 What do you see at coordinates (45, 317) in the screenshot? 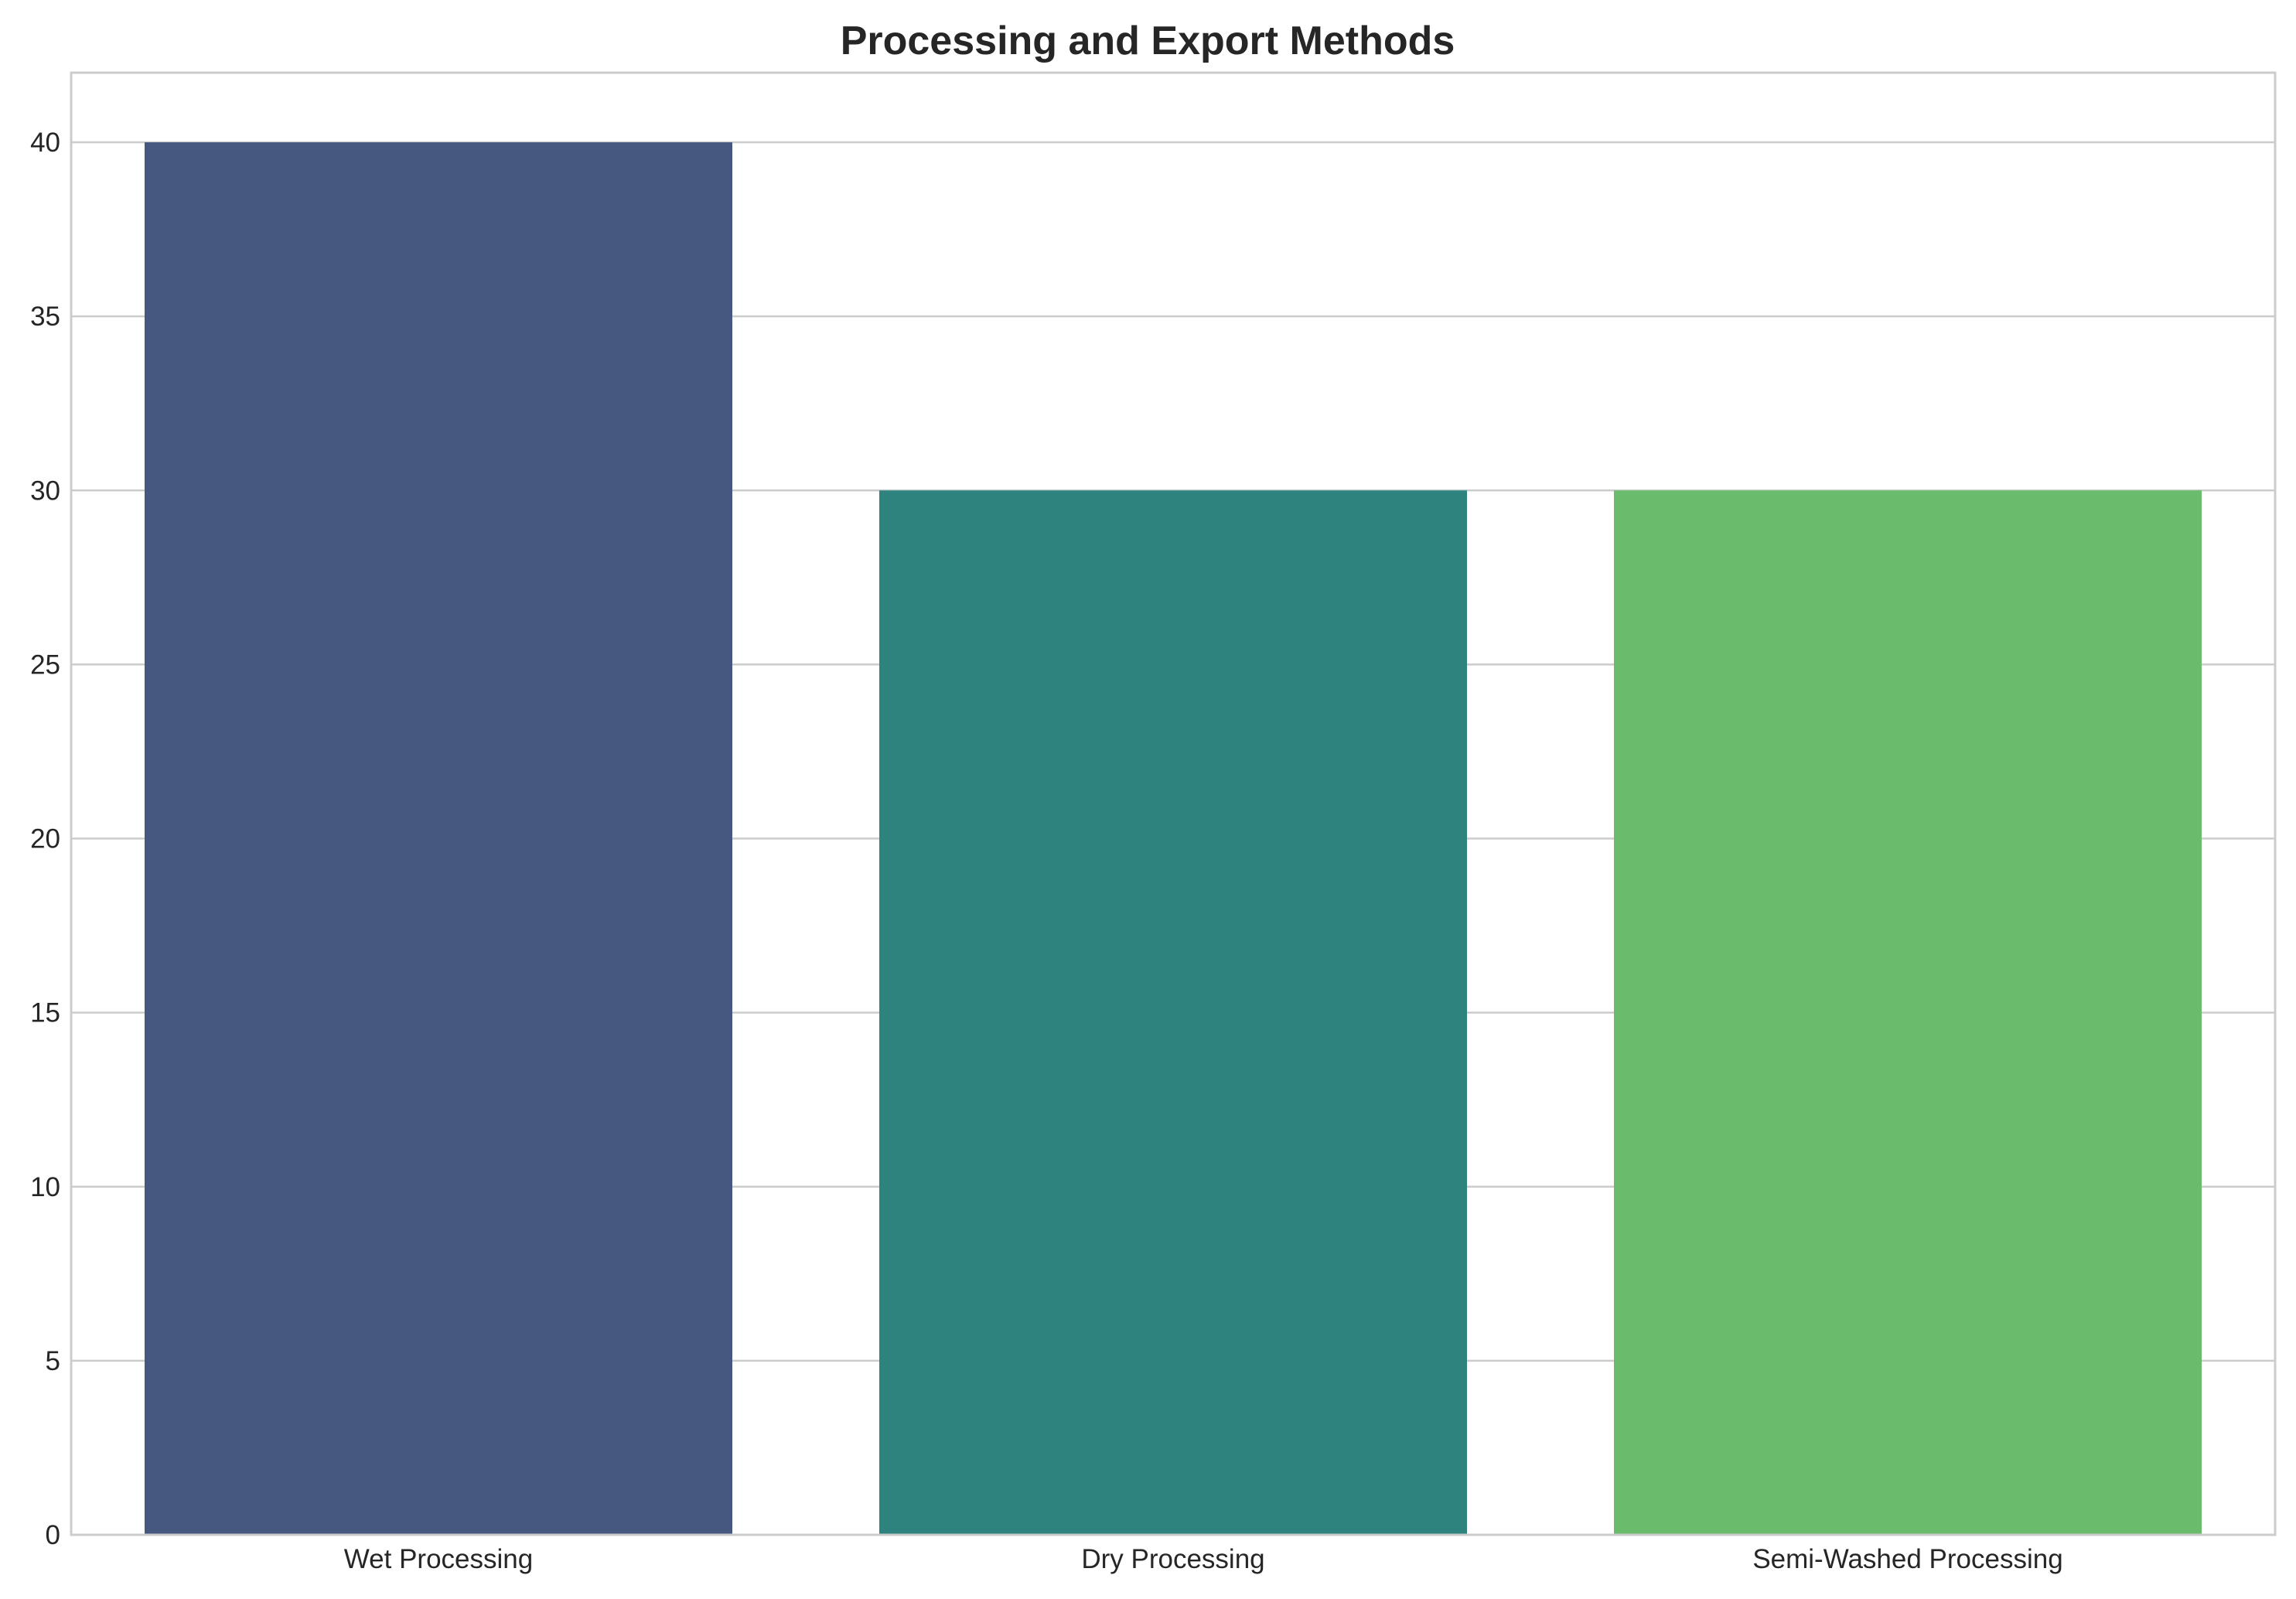
I see `y-tick-label: 35` at bounding box center [45, 317].